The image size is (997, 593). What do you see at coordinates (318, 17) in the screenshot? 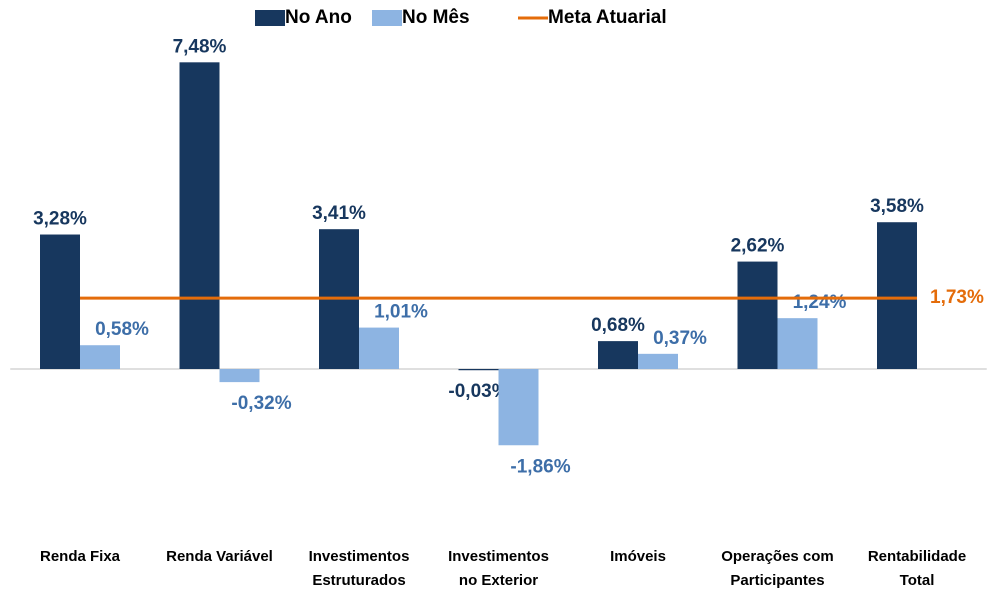
I see `legend-label: No Ano` at bounding box center [318, 17].